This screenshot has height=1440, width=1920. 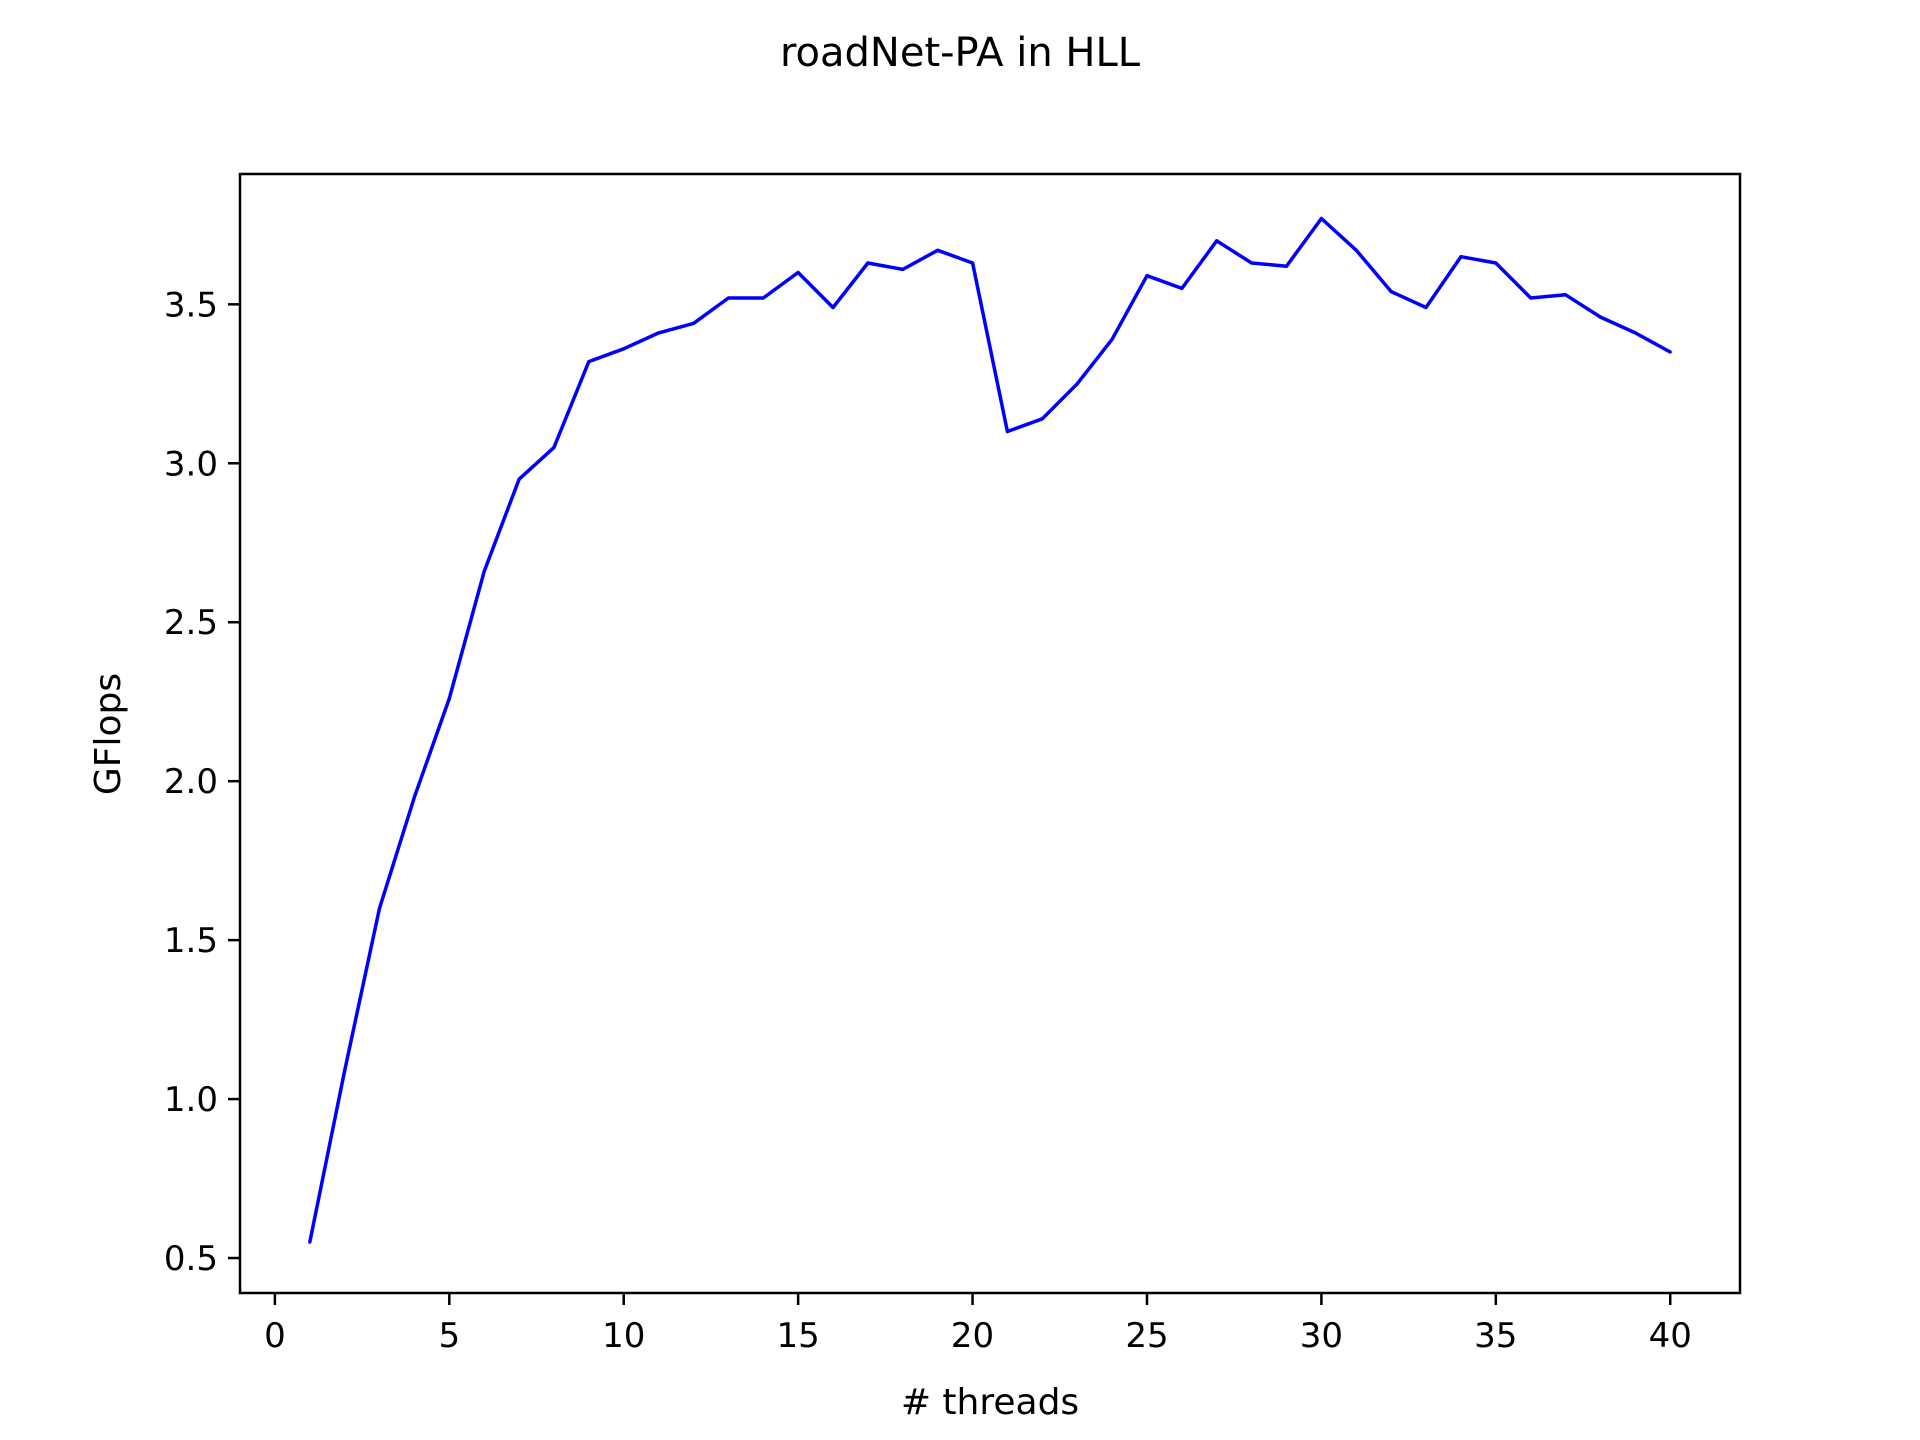 What do you see at coordinates (1495, 1336) in the screenshot?
I see `x-tick-label: 35` at bounding box center [1495, 1336].